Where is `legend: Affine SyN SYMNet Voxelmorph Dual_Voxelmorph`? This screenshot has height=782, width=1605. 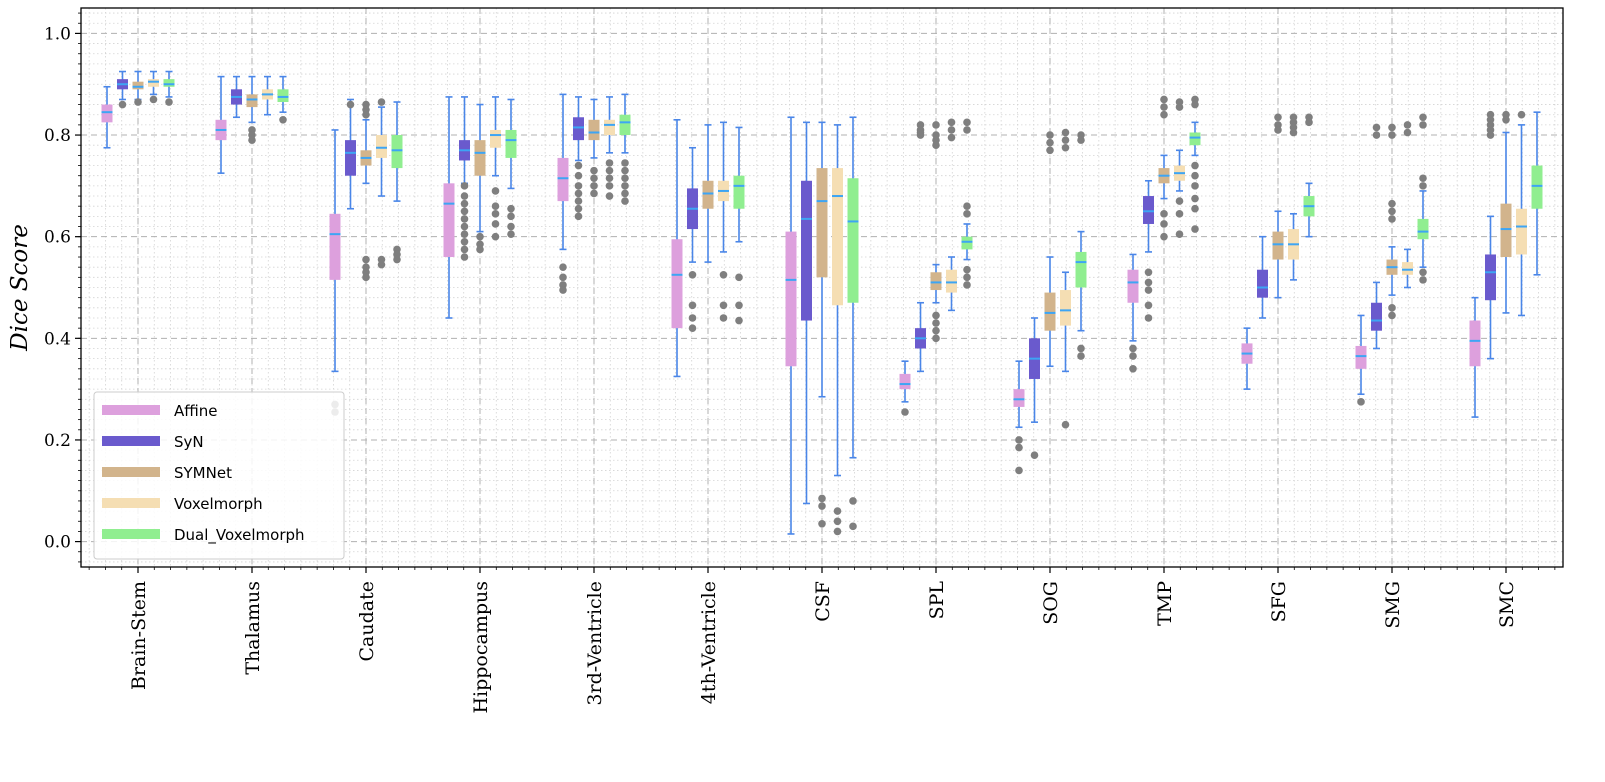 legend: Affine SyN SYMNet Voxelmorph Dual_Voxelmorph is located at coordinates (219, 475).